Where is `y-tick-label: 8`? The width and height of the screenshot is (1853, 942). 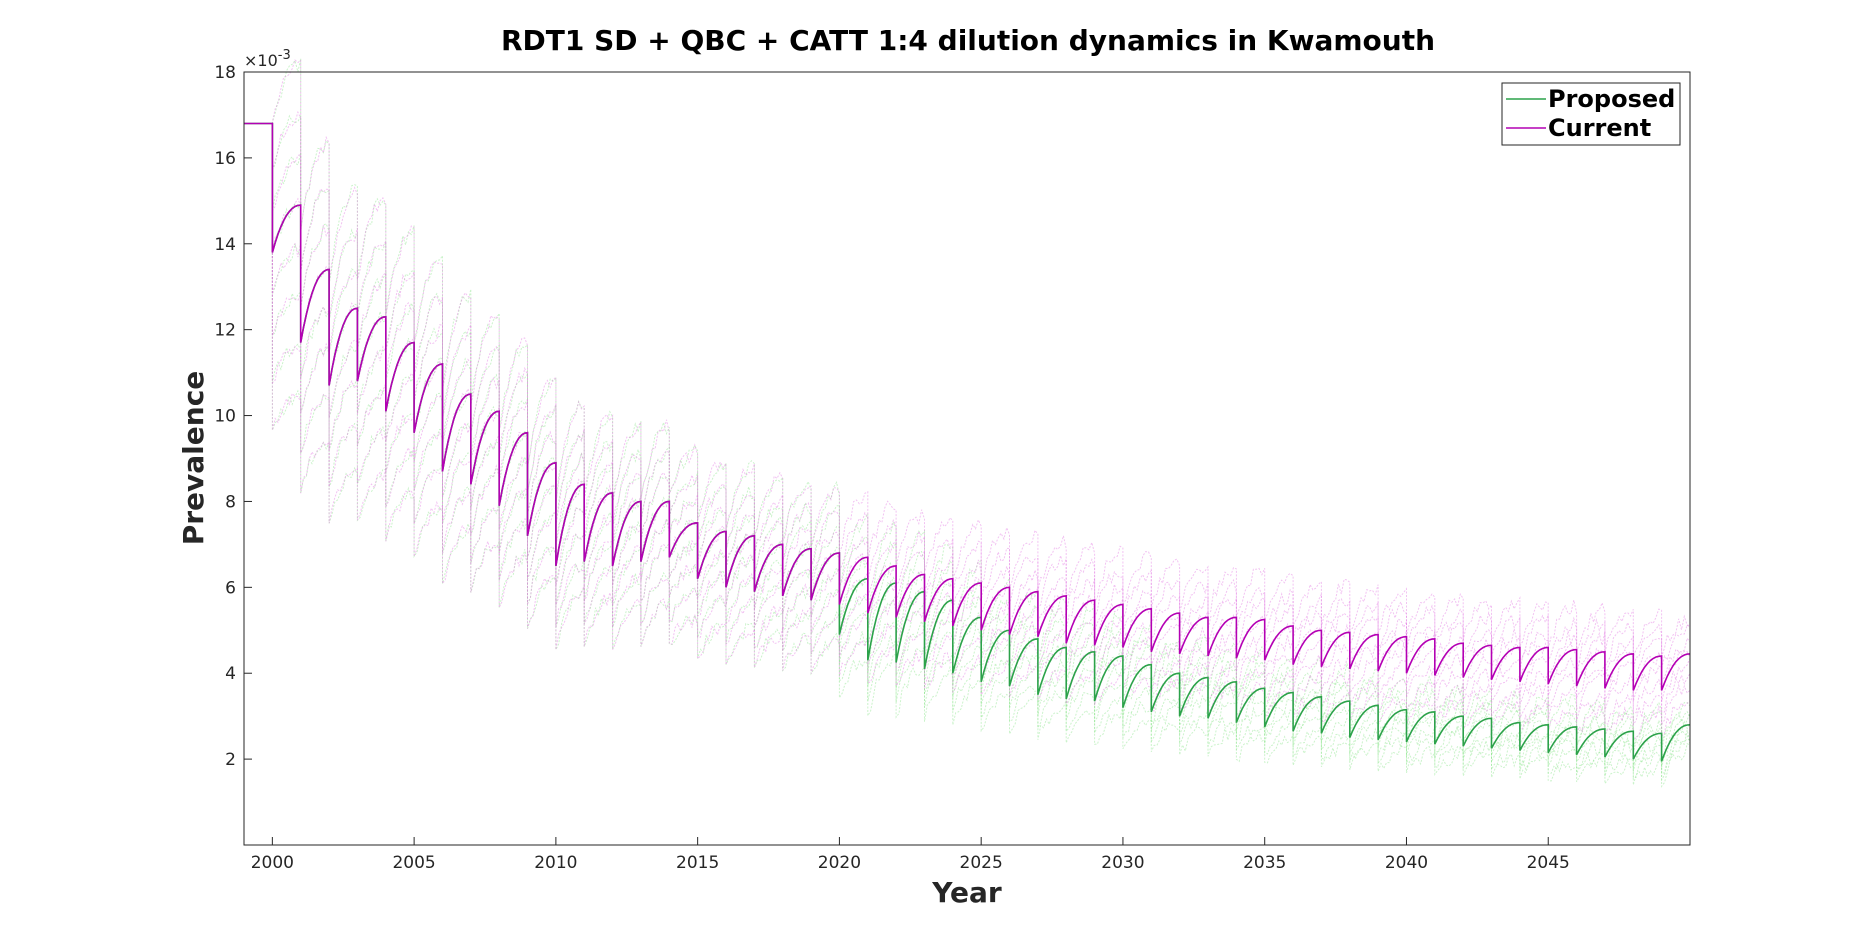 y-tick-label: 8 is located at coordinates (230, 502).